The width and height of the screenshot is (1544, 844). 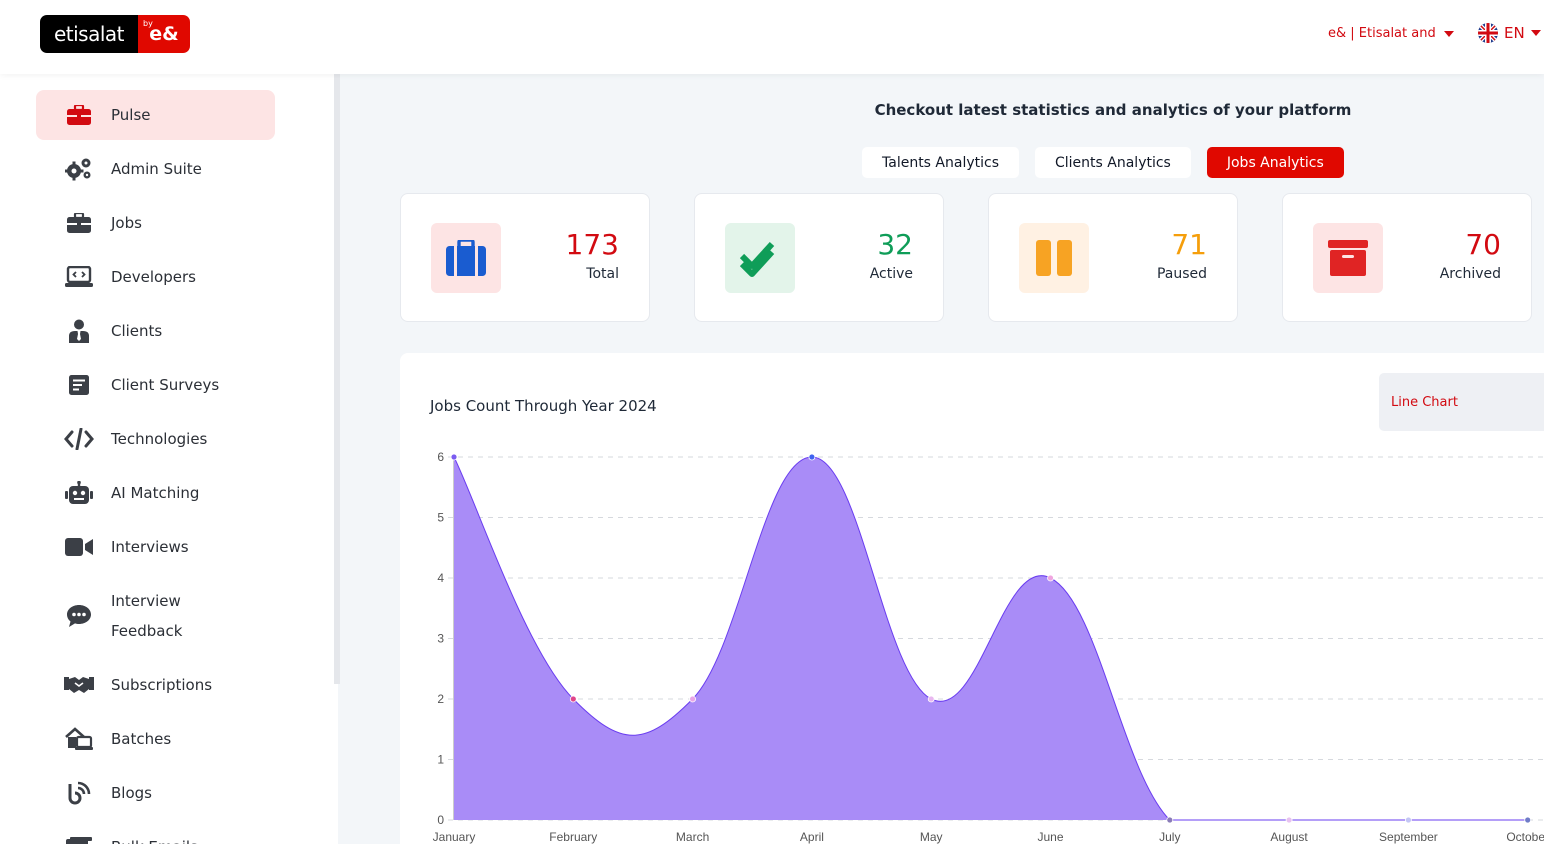 What do you see at coordinates (79, 331) in the screenshot?
I see `user-tie-icon` at bounding box center [79, 331].